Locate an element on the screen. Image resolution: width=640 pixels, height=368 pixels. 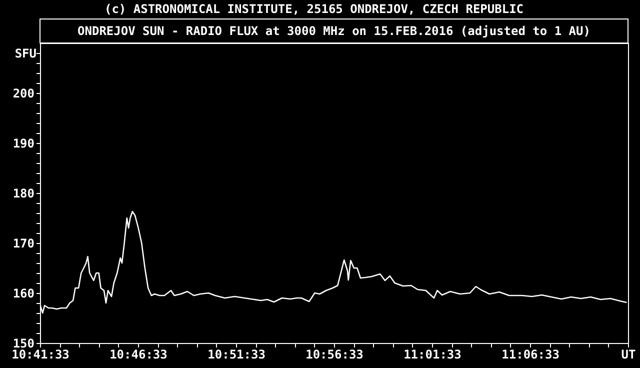
x-tick-label: 10:56:33 is located at coordinates (335, 355).